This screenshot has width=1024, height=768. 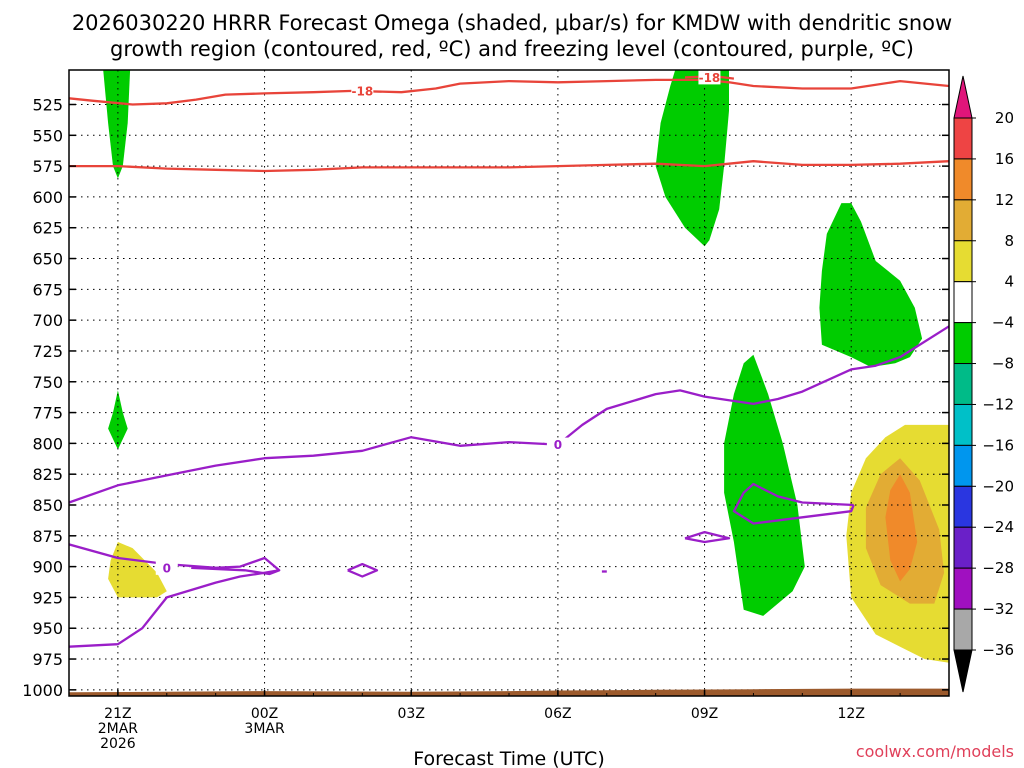 I want to click on y-tick-label-825: 825, so click(x=47, y=474).